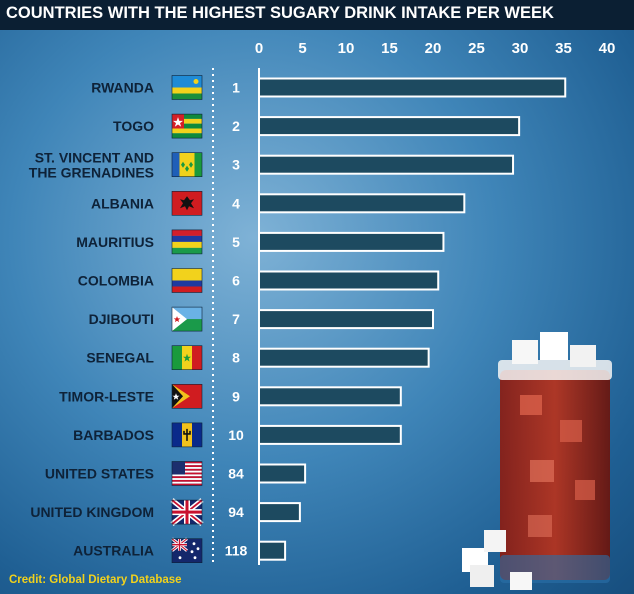 This screenshot has width=634, height=594. I want to click on chart-row: TIMOR-LESTE 9, so click(230, 396).